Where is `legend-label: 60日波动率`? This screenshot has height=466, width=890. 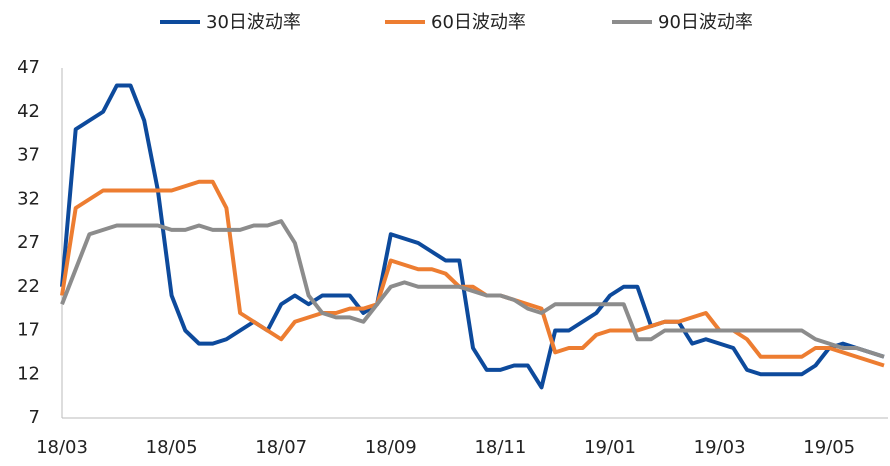
legend-label: 60日波动率 is located at coordinates (478, 22).